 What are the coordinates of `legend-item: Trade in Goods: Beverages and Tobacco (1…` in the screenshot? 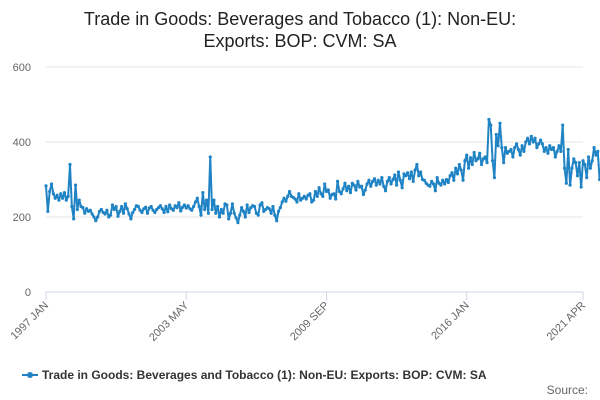 It's located at (254, 374).